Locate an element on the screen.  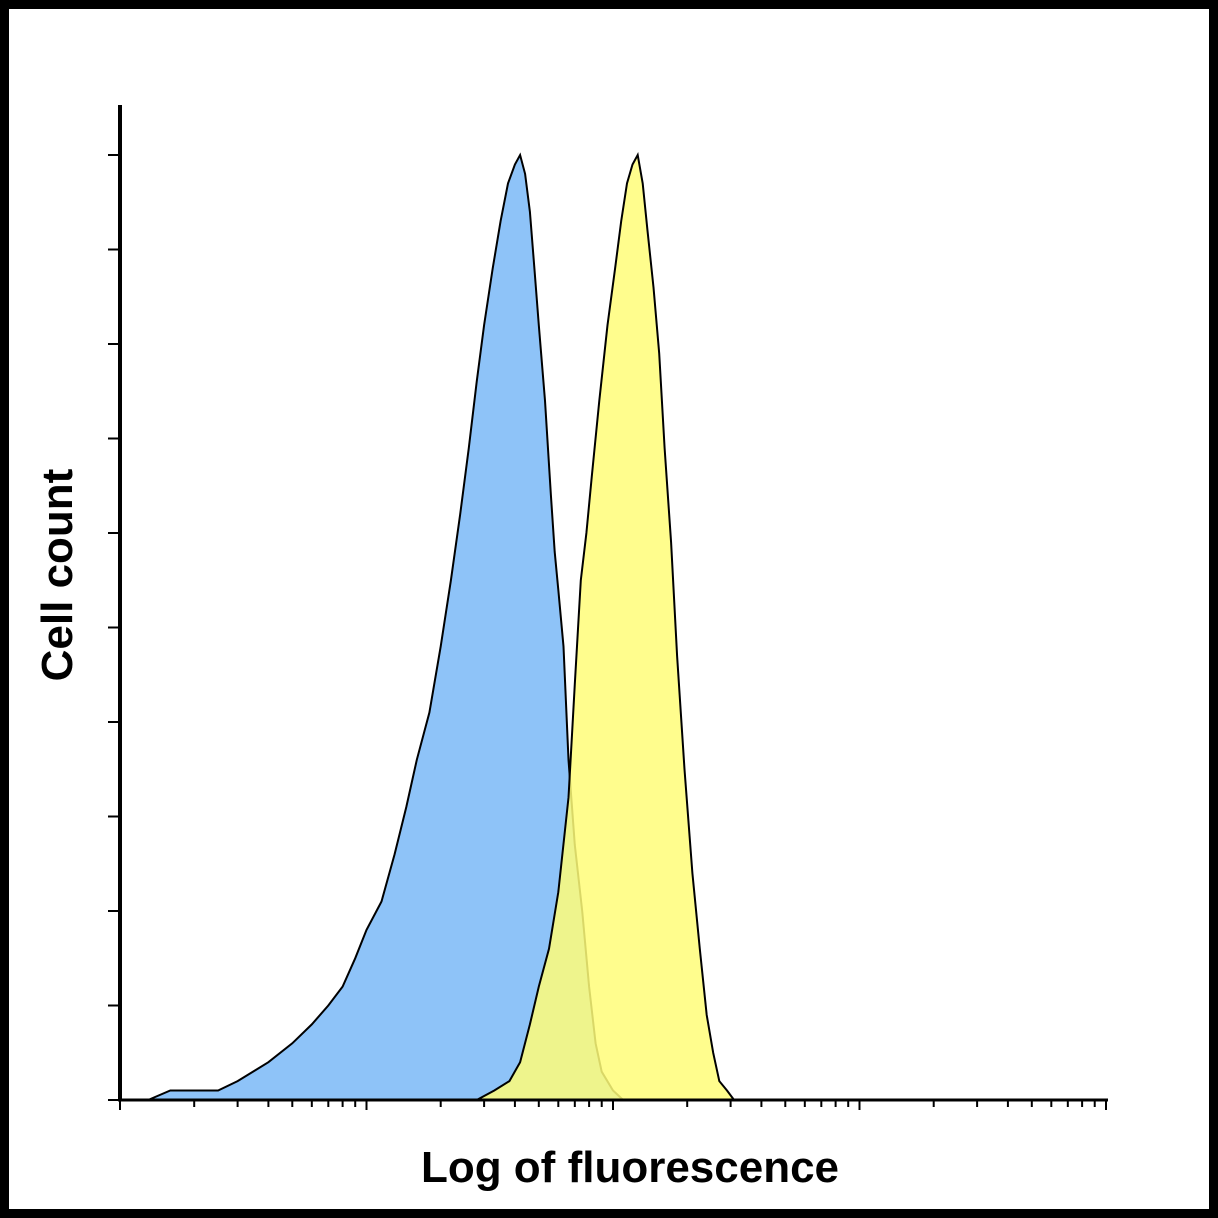
y-ticks is located at coordinates (114, 627).